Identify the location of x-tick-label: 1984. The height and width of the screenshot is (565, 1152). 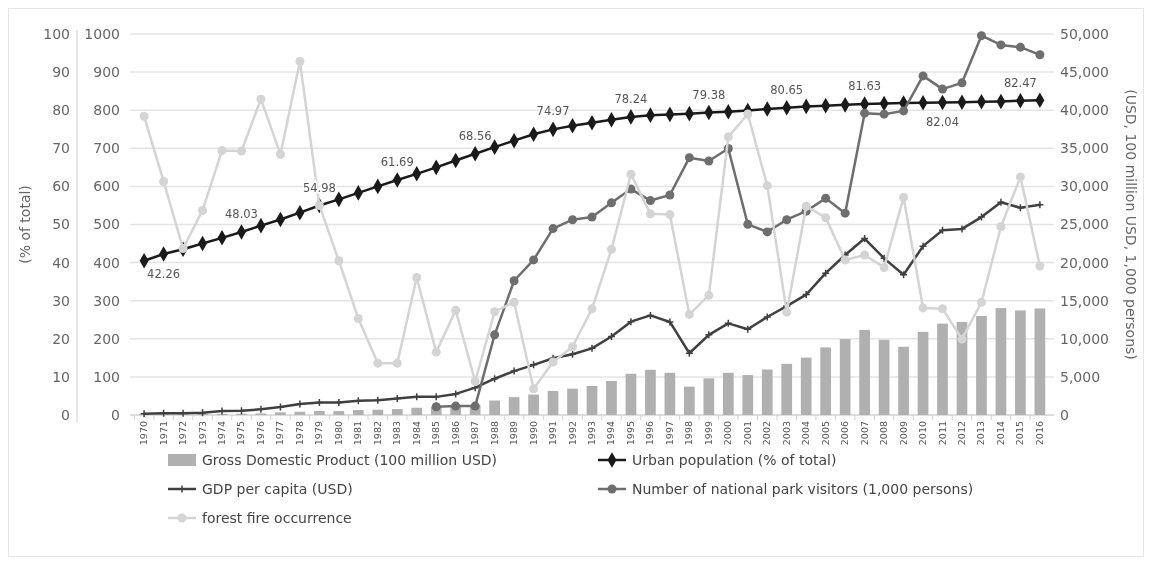
(416, 433).